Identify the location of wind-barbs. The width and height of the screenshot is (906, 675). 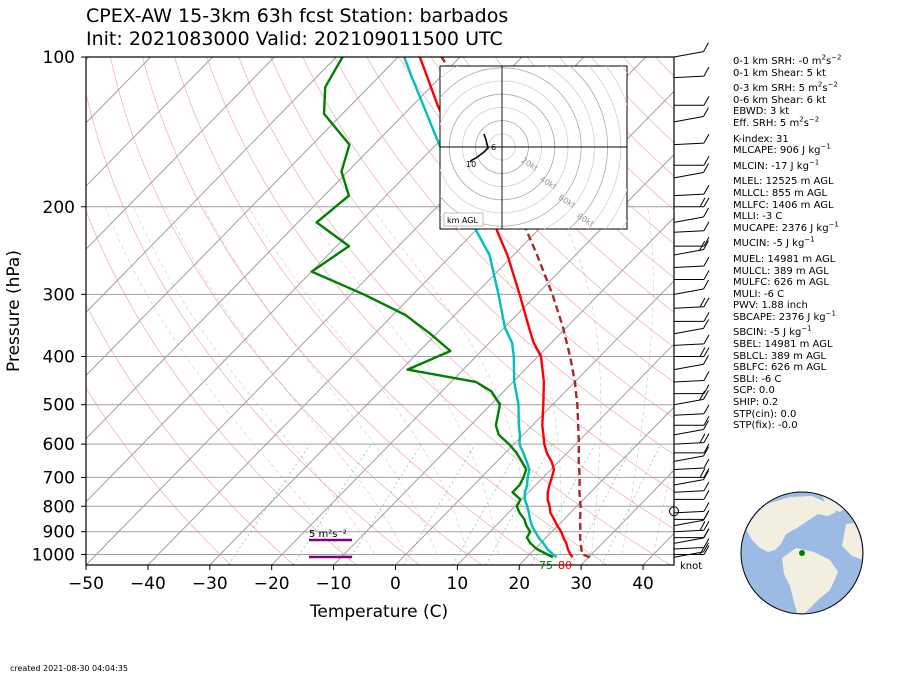
(689, 300).